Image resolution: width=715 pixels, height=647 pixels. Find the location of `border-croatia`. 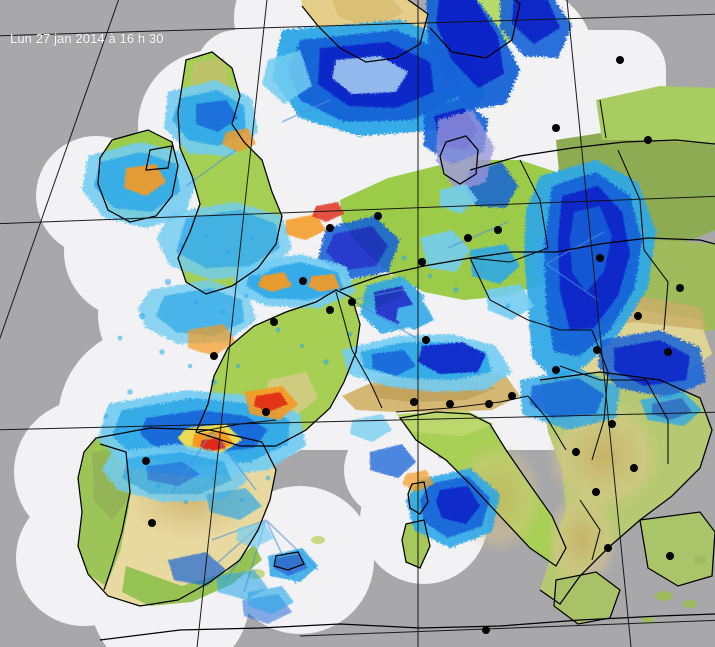

border-croatia is located at coordinates (547, 423).